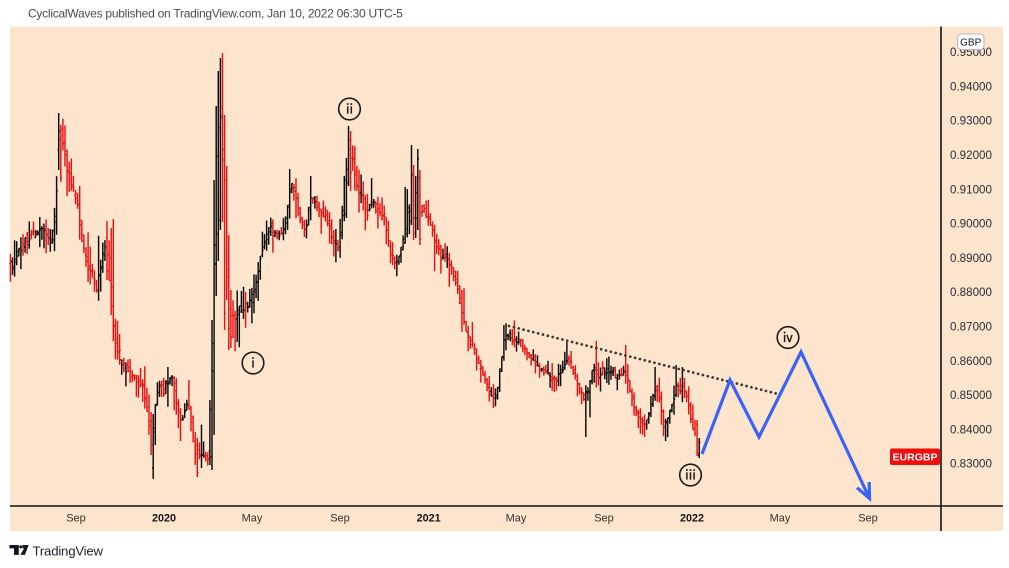 The height and width of the screenshot is (568, 1009). What do you see at coordinates (429, 519) in the screenshot?
I see `svg-text: 2021` at bounding box center [429, 519].